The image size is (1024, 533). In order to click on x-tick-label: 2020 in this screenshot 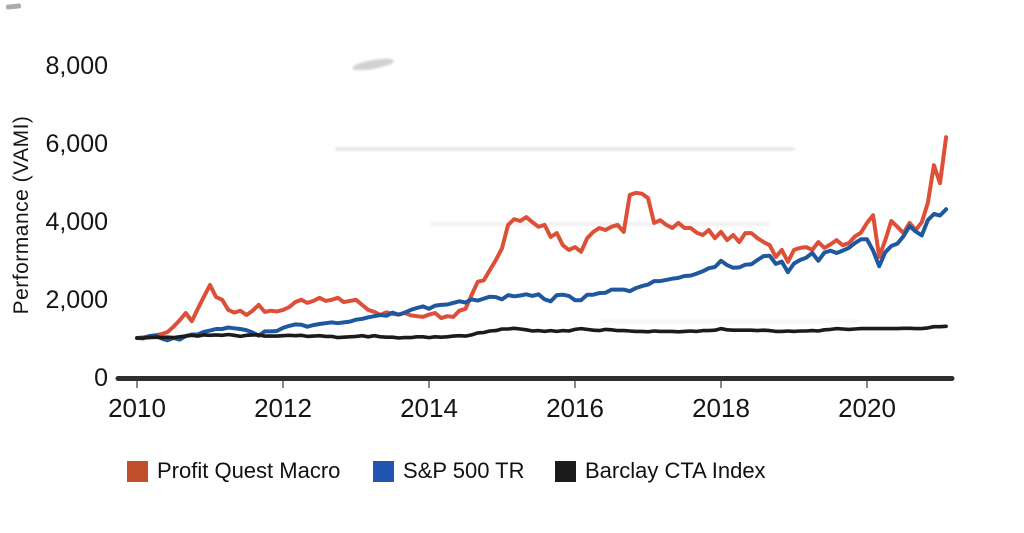, I will do `click(867, 408)`.